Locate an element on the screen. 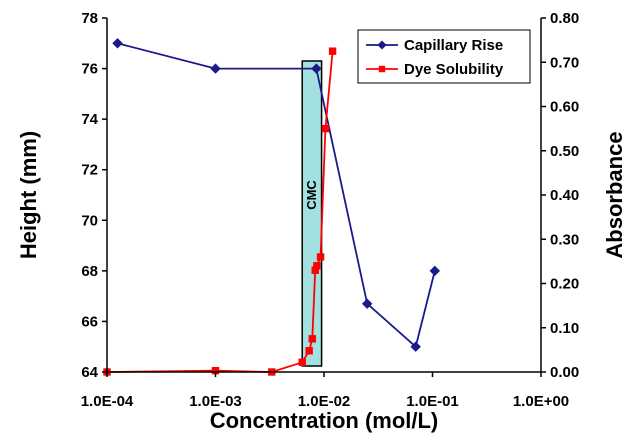  y-left-tick-label: 78 is located at coordinates (89, 18).